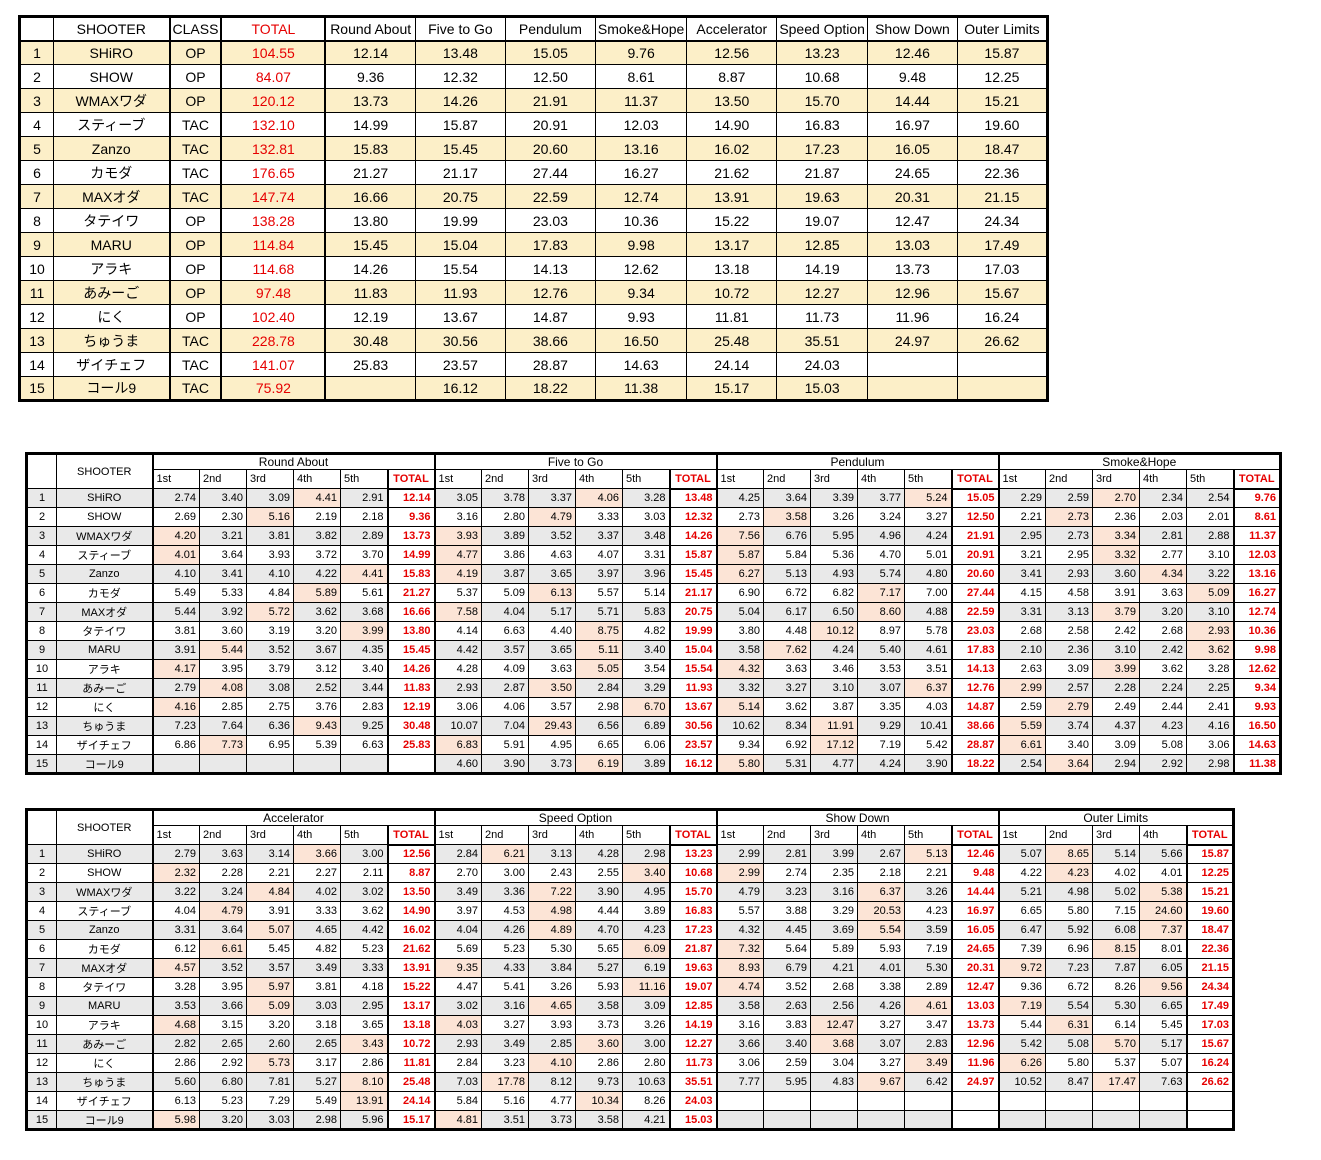  I want to click on shooter-cell: WMAXワダ, so click(104, 536).